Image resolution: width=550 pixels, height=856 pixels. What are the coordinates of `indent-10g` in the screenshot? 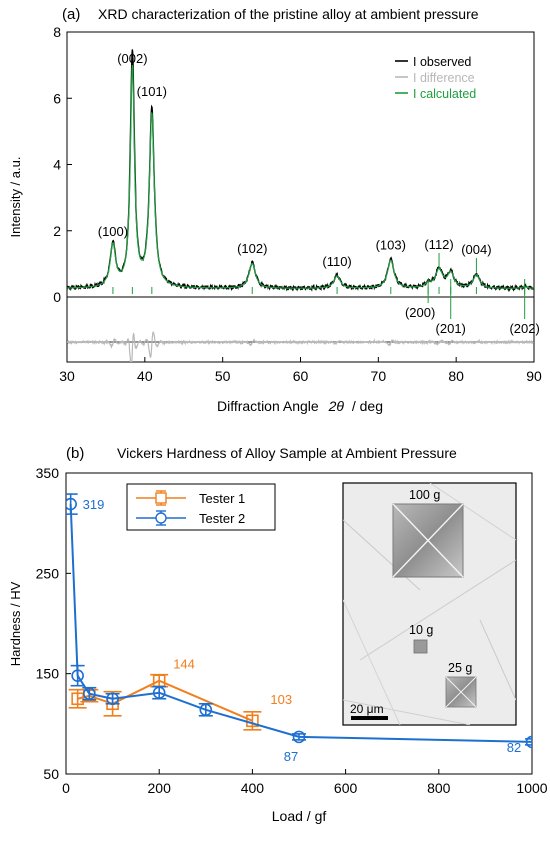 It's located at (420, 646).